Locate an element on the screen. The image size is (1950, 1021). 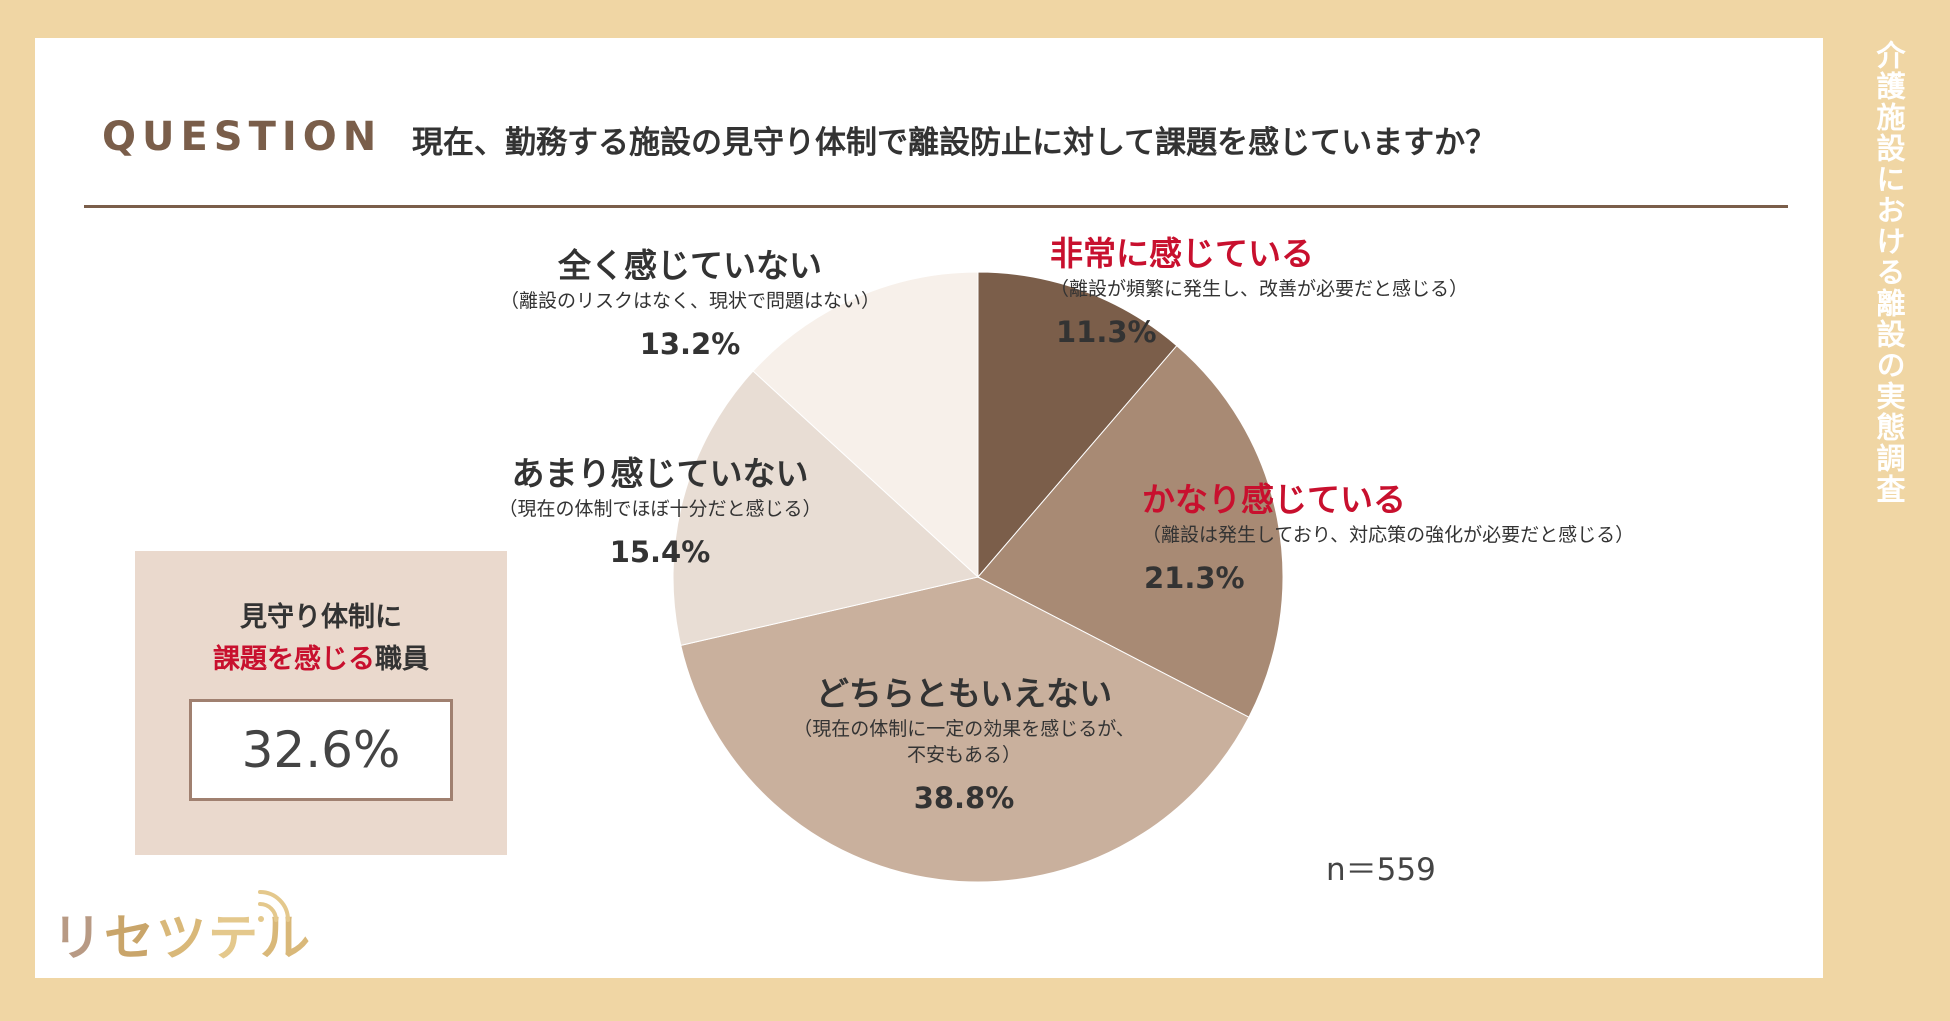
slice-label: 全く感じていない is located at coordinates (690, 265).